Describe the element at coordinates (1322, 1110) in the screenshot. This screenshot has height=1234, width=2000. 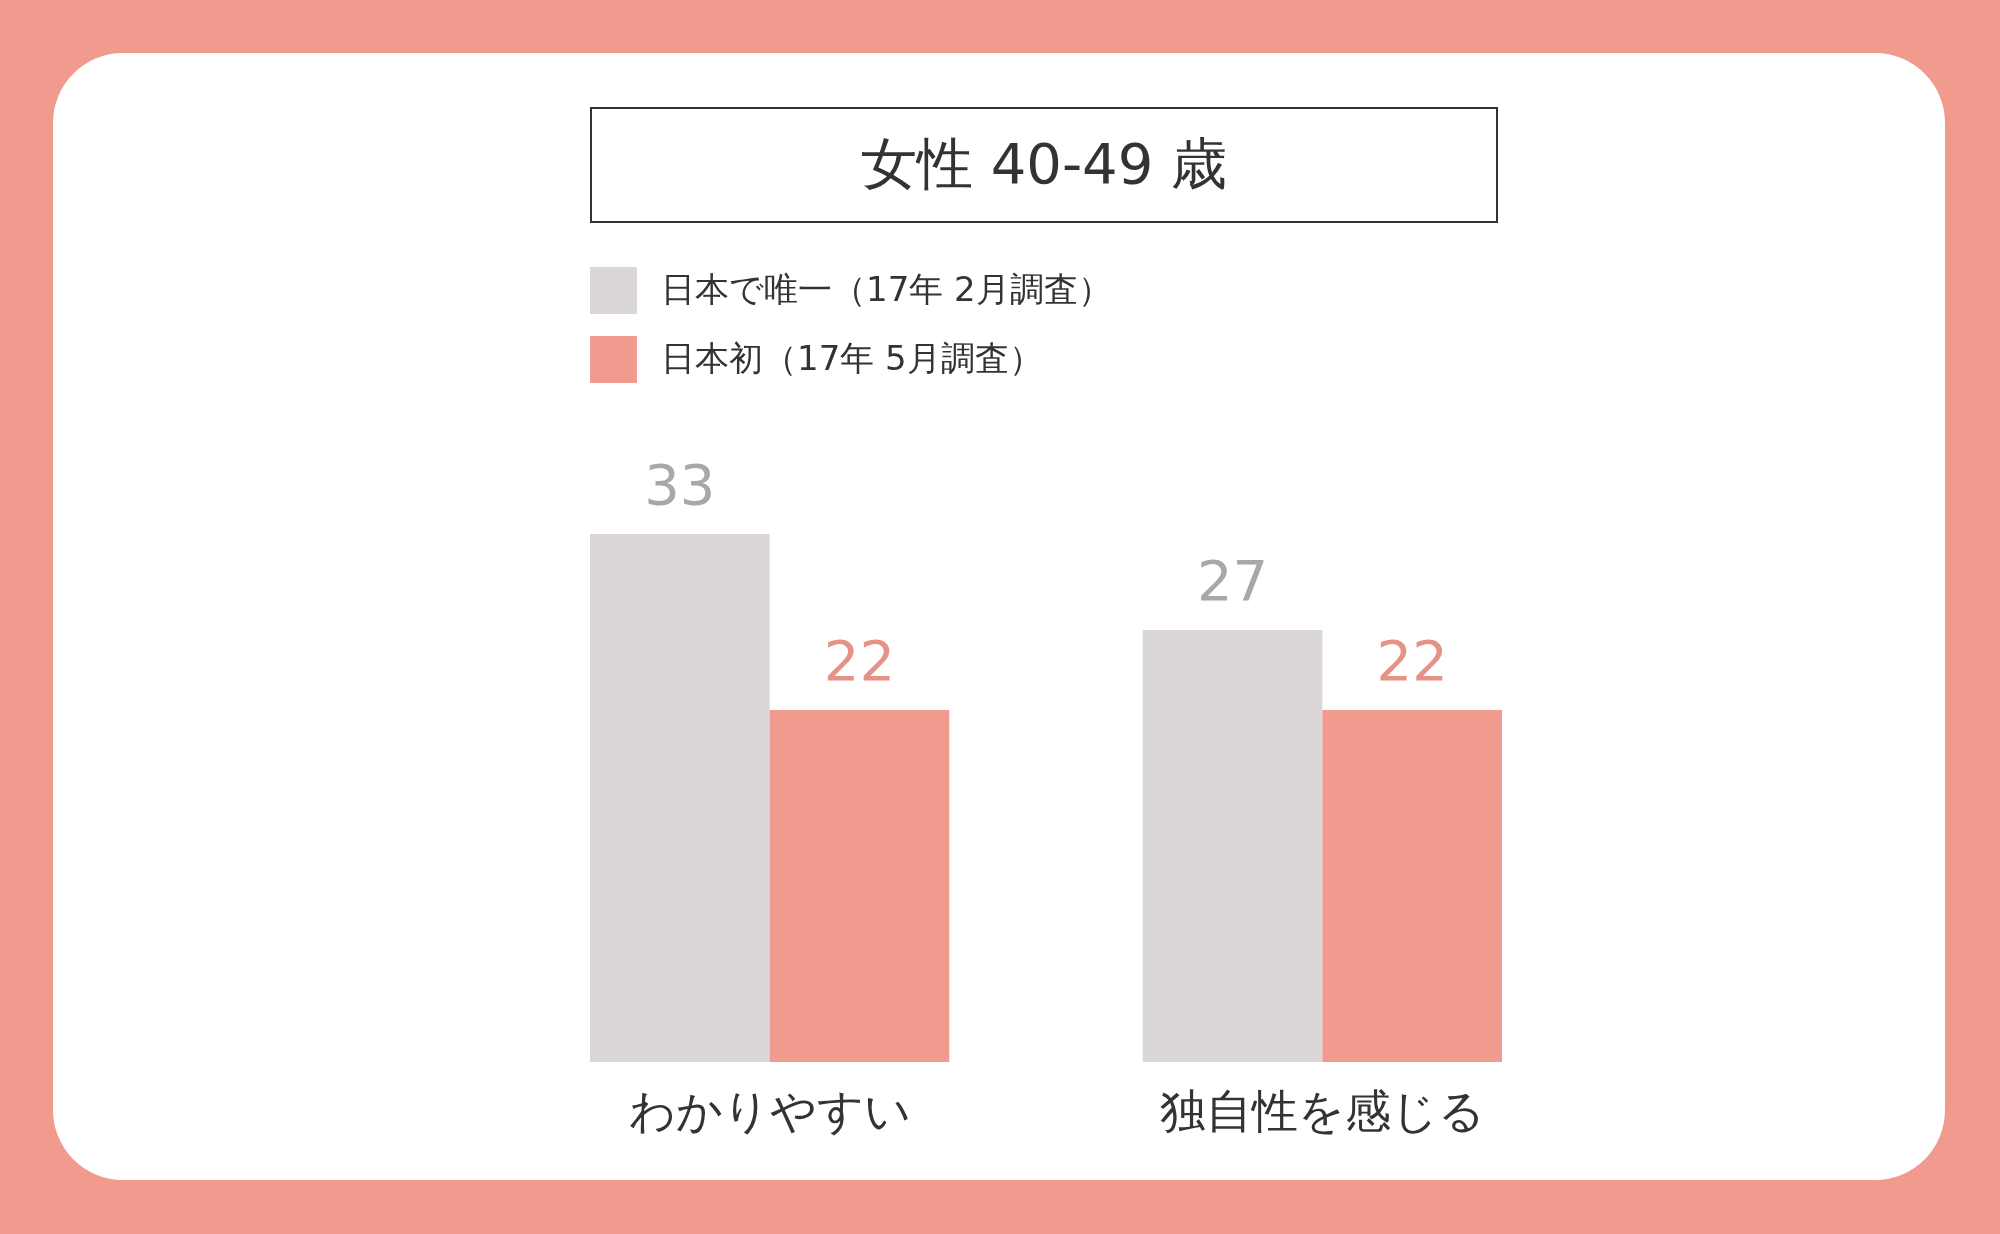
I see `x-tick-label: 独自性を感じる` at that location.